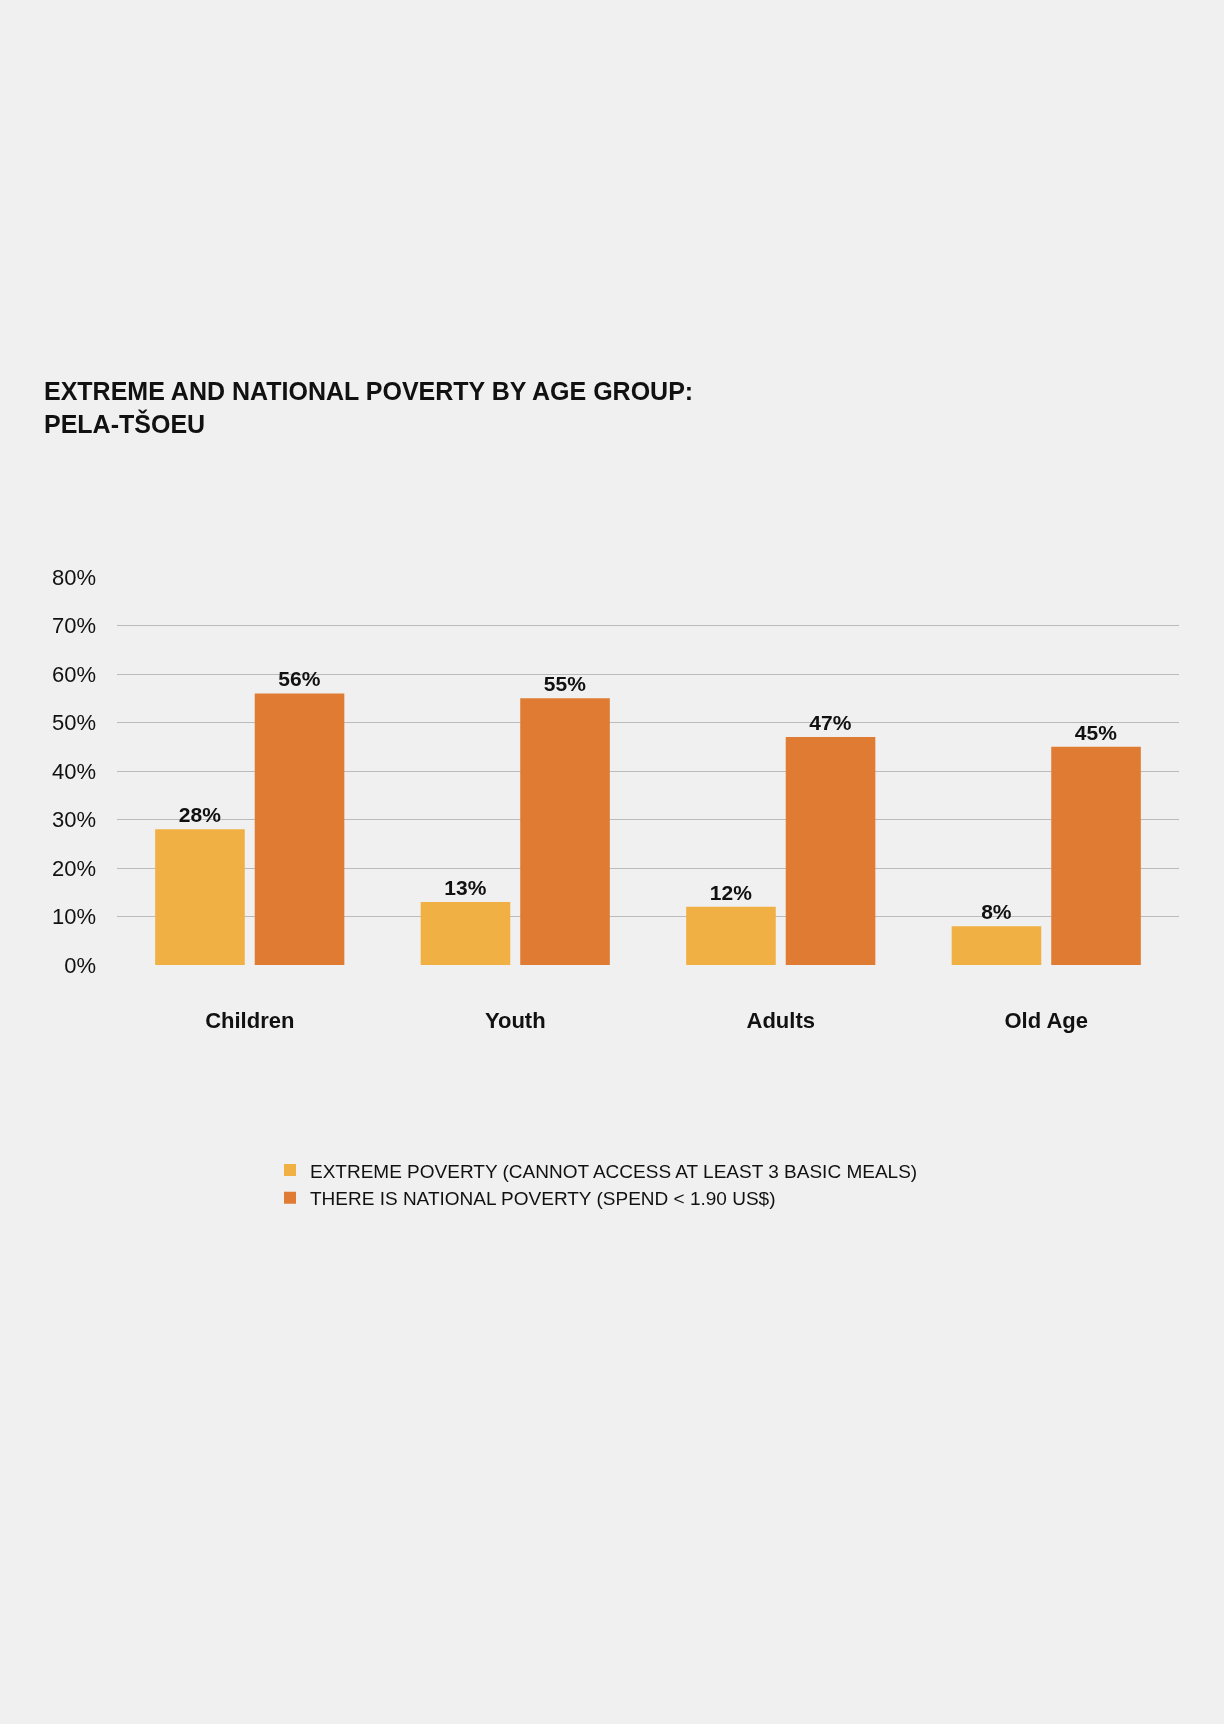  What do you see at coordinates (200, 815) in the screenshot?
I see `data-label: 28%` at bounding box center [200, 815].